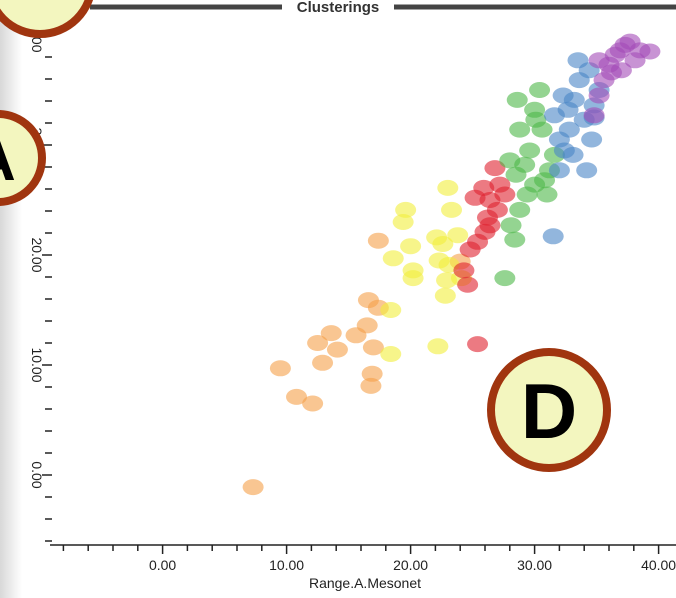 This screenshot has height=598, width=676. I want to click on y-tick-label: 0.00, so click(37, 474).